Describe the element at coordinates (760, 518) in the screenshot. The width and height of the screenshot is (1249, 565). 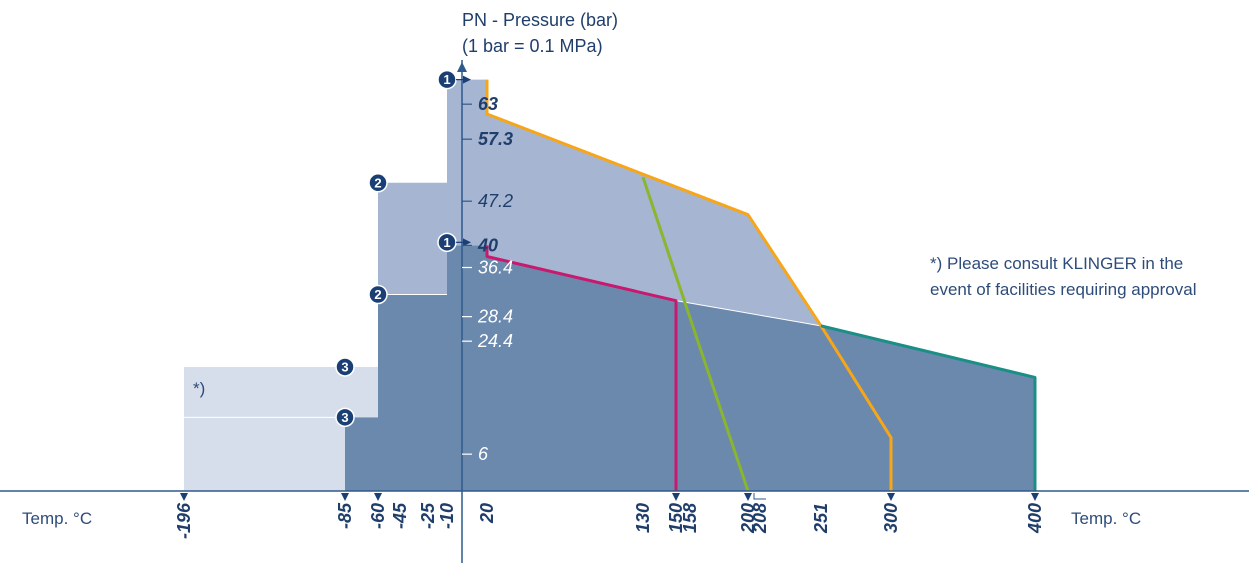
I see `x-tick-208: 208` at that location.